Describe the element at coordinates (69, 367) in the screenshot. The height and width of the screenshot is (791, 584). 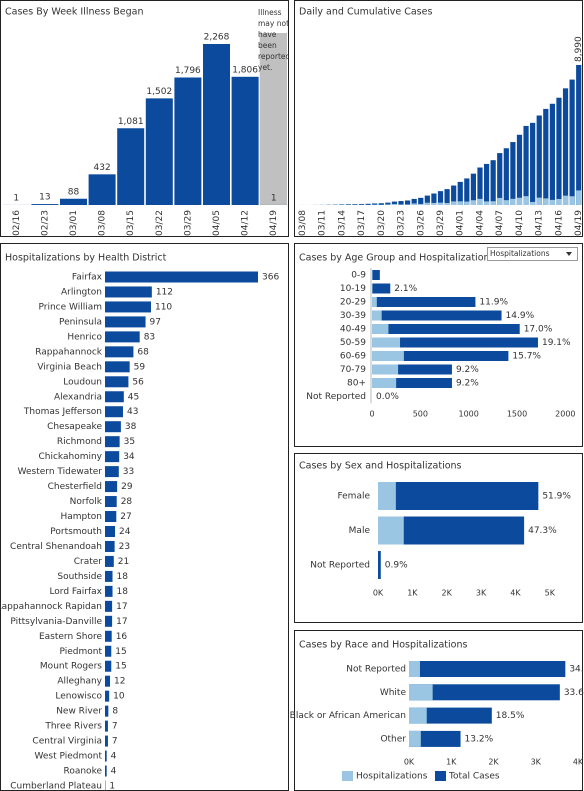
I see `category-label: Virginia Beach` at that location.